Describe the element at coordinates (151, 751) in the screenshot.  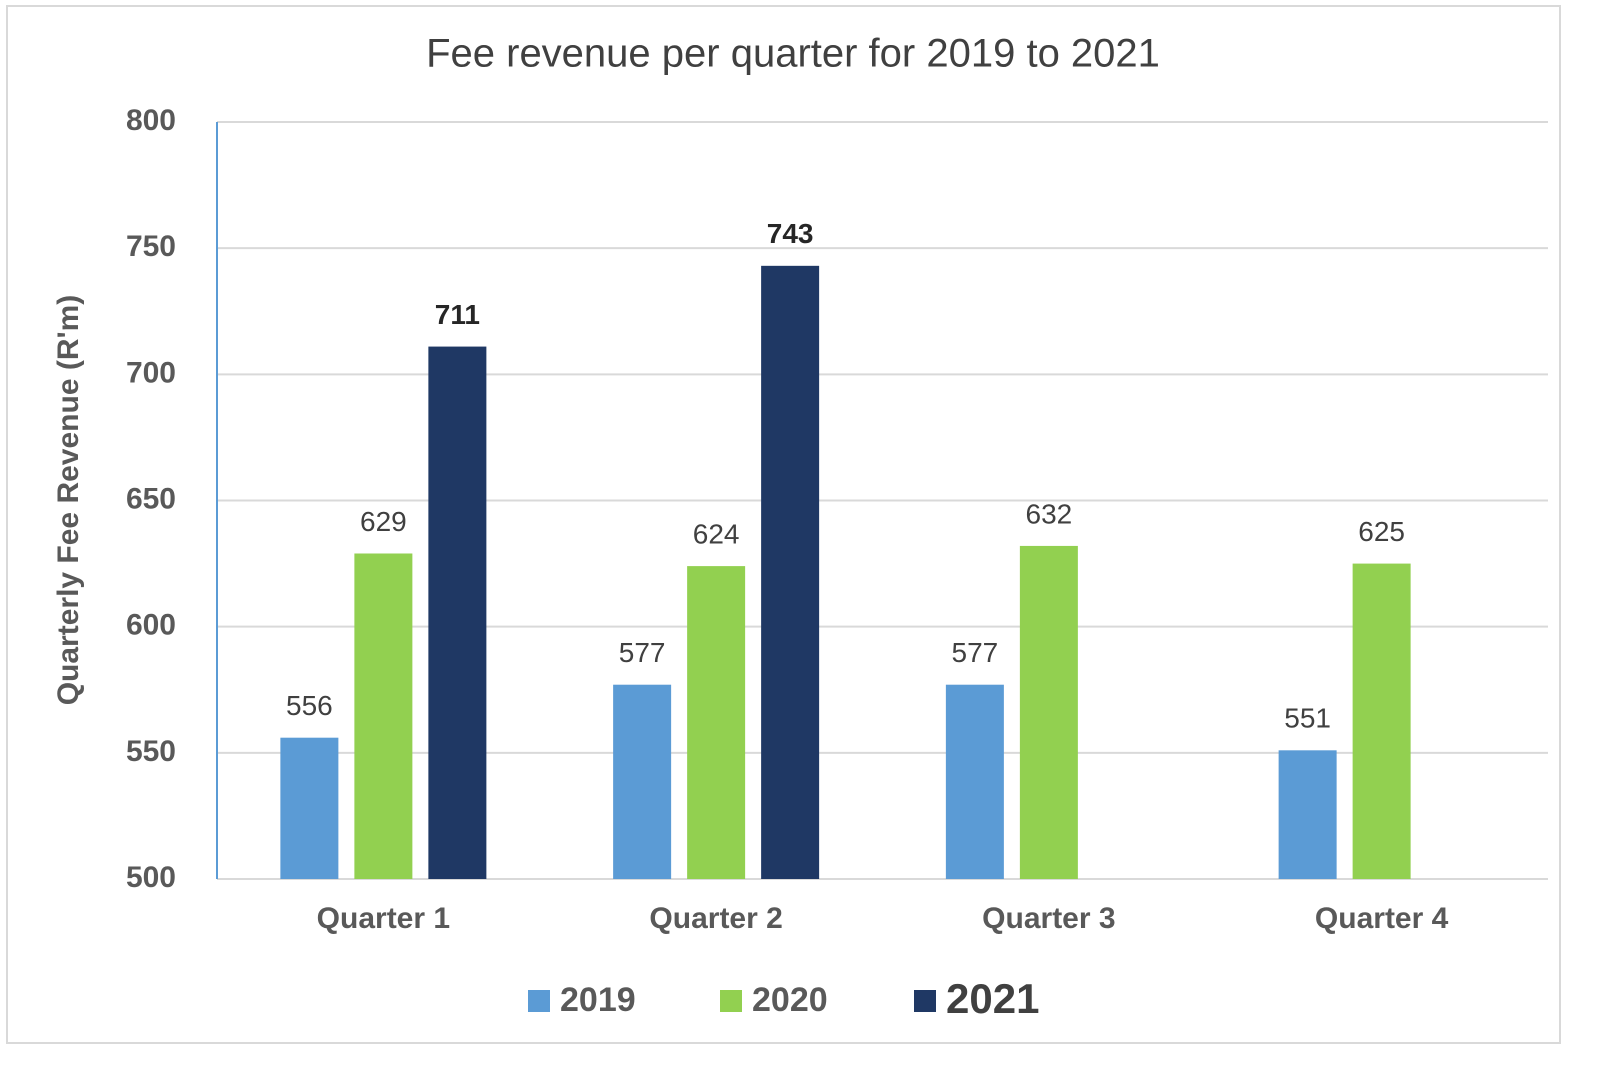
I see `y-tick-label: 550` at that location.